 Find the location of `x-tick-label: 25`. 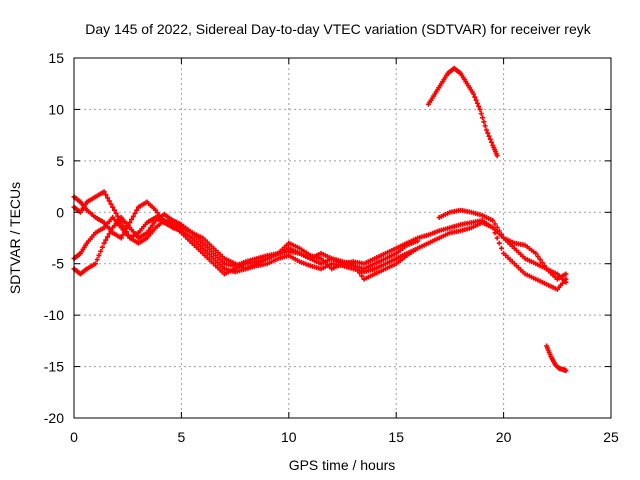

x-tick-label: 25 is located at coordinates (611, 437).